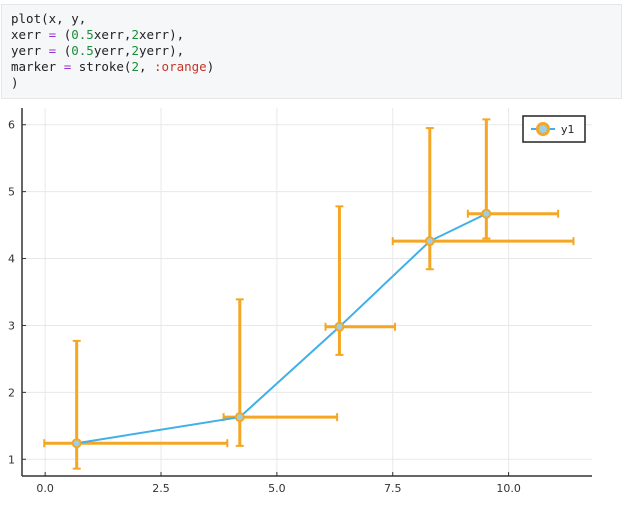  Describe the element at coordinates (146, 66) in the screenshot. I see `code-token: ,` at that location.